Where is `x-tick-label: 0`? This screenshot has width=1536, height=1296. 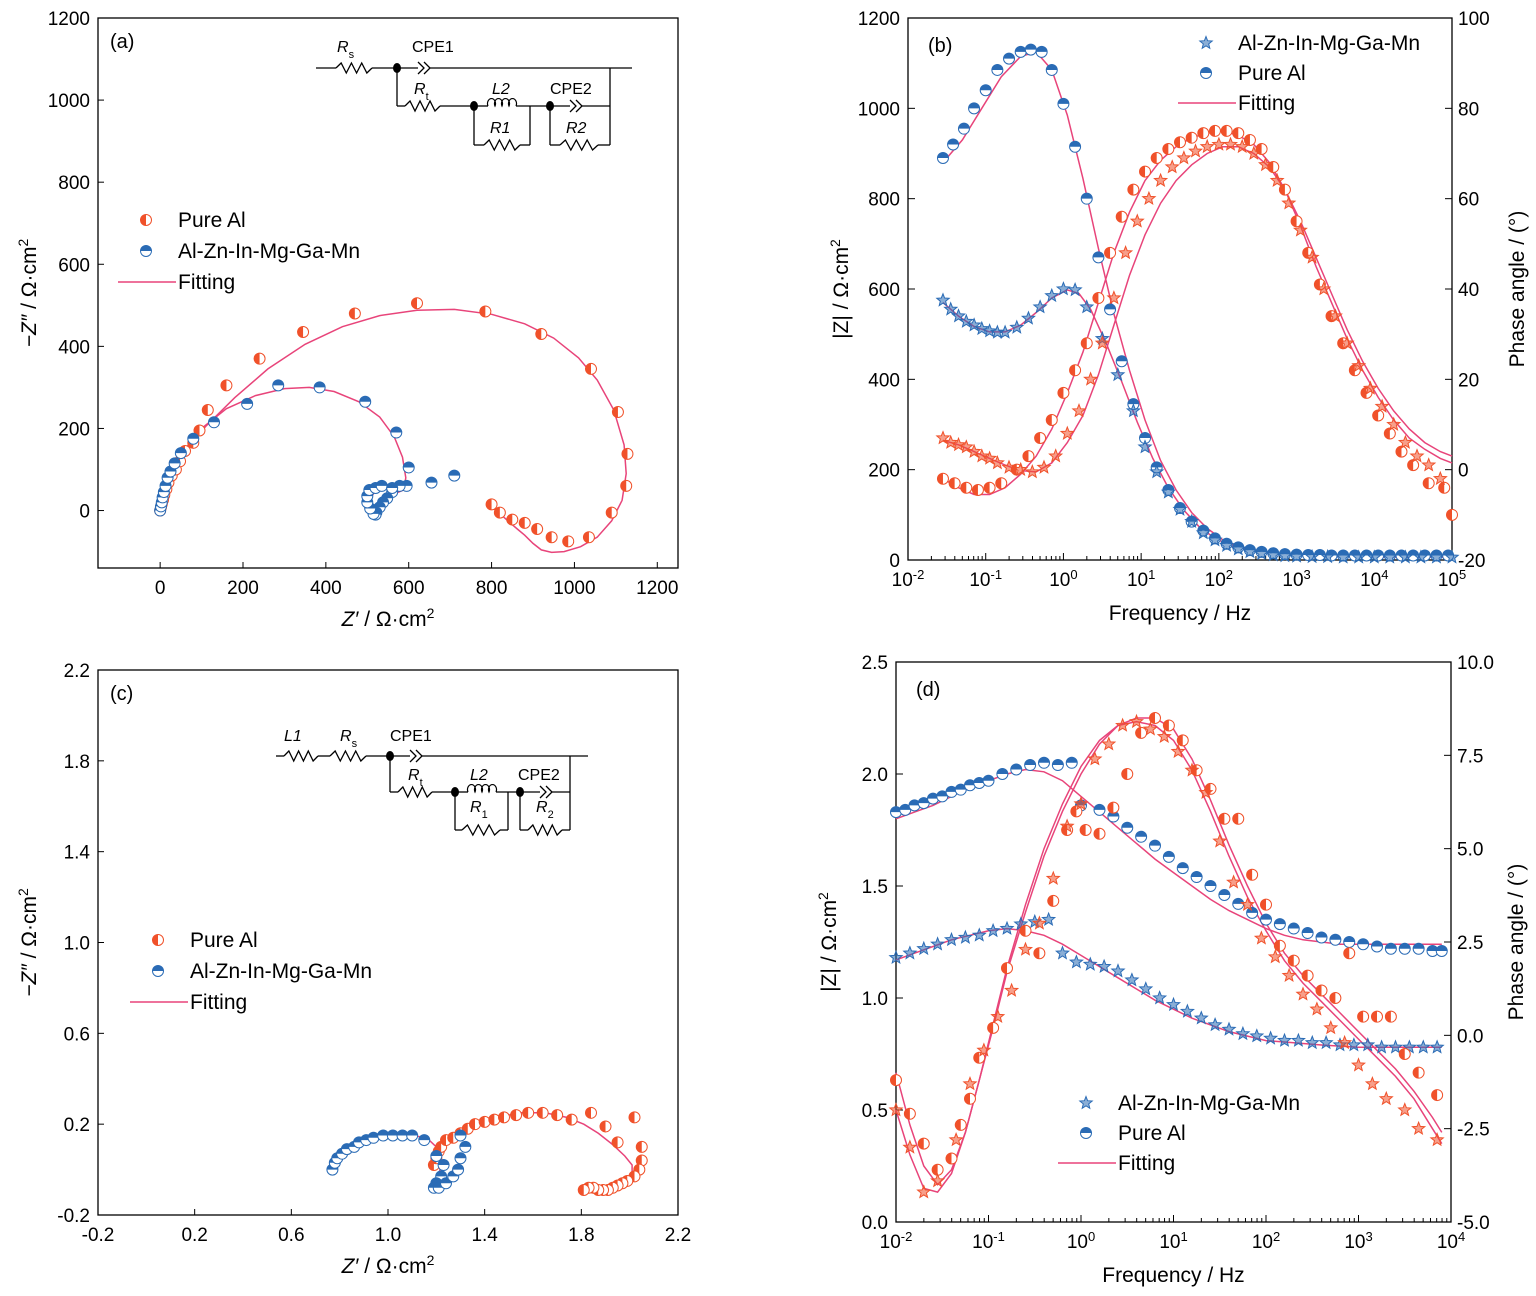 x-tick-label: 0 is located at coordinates (160, 588).